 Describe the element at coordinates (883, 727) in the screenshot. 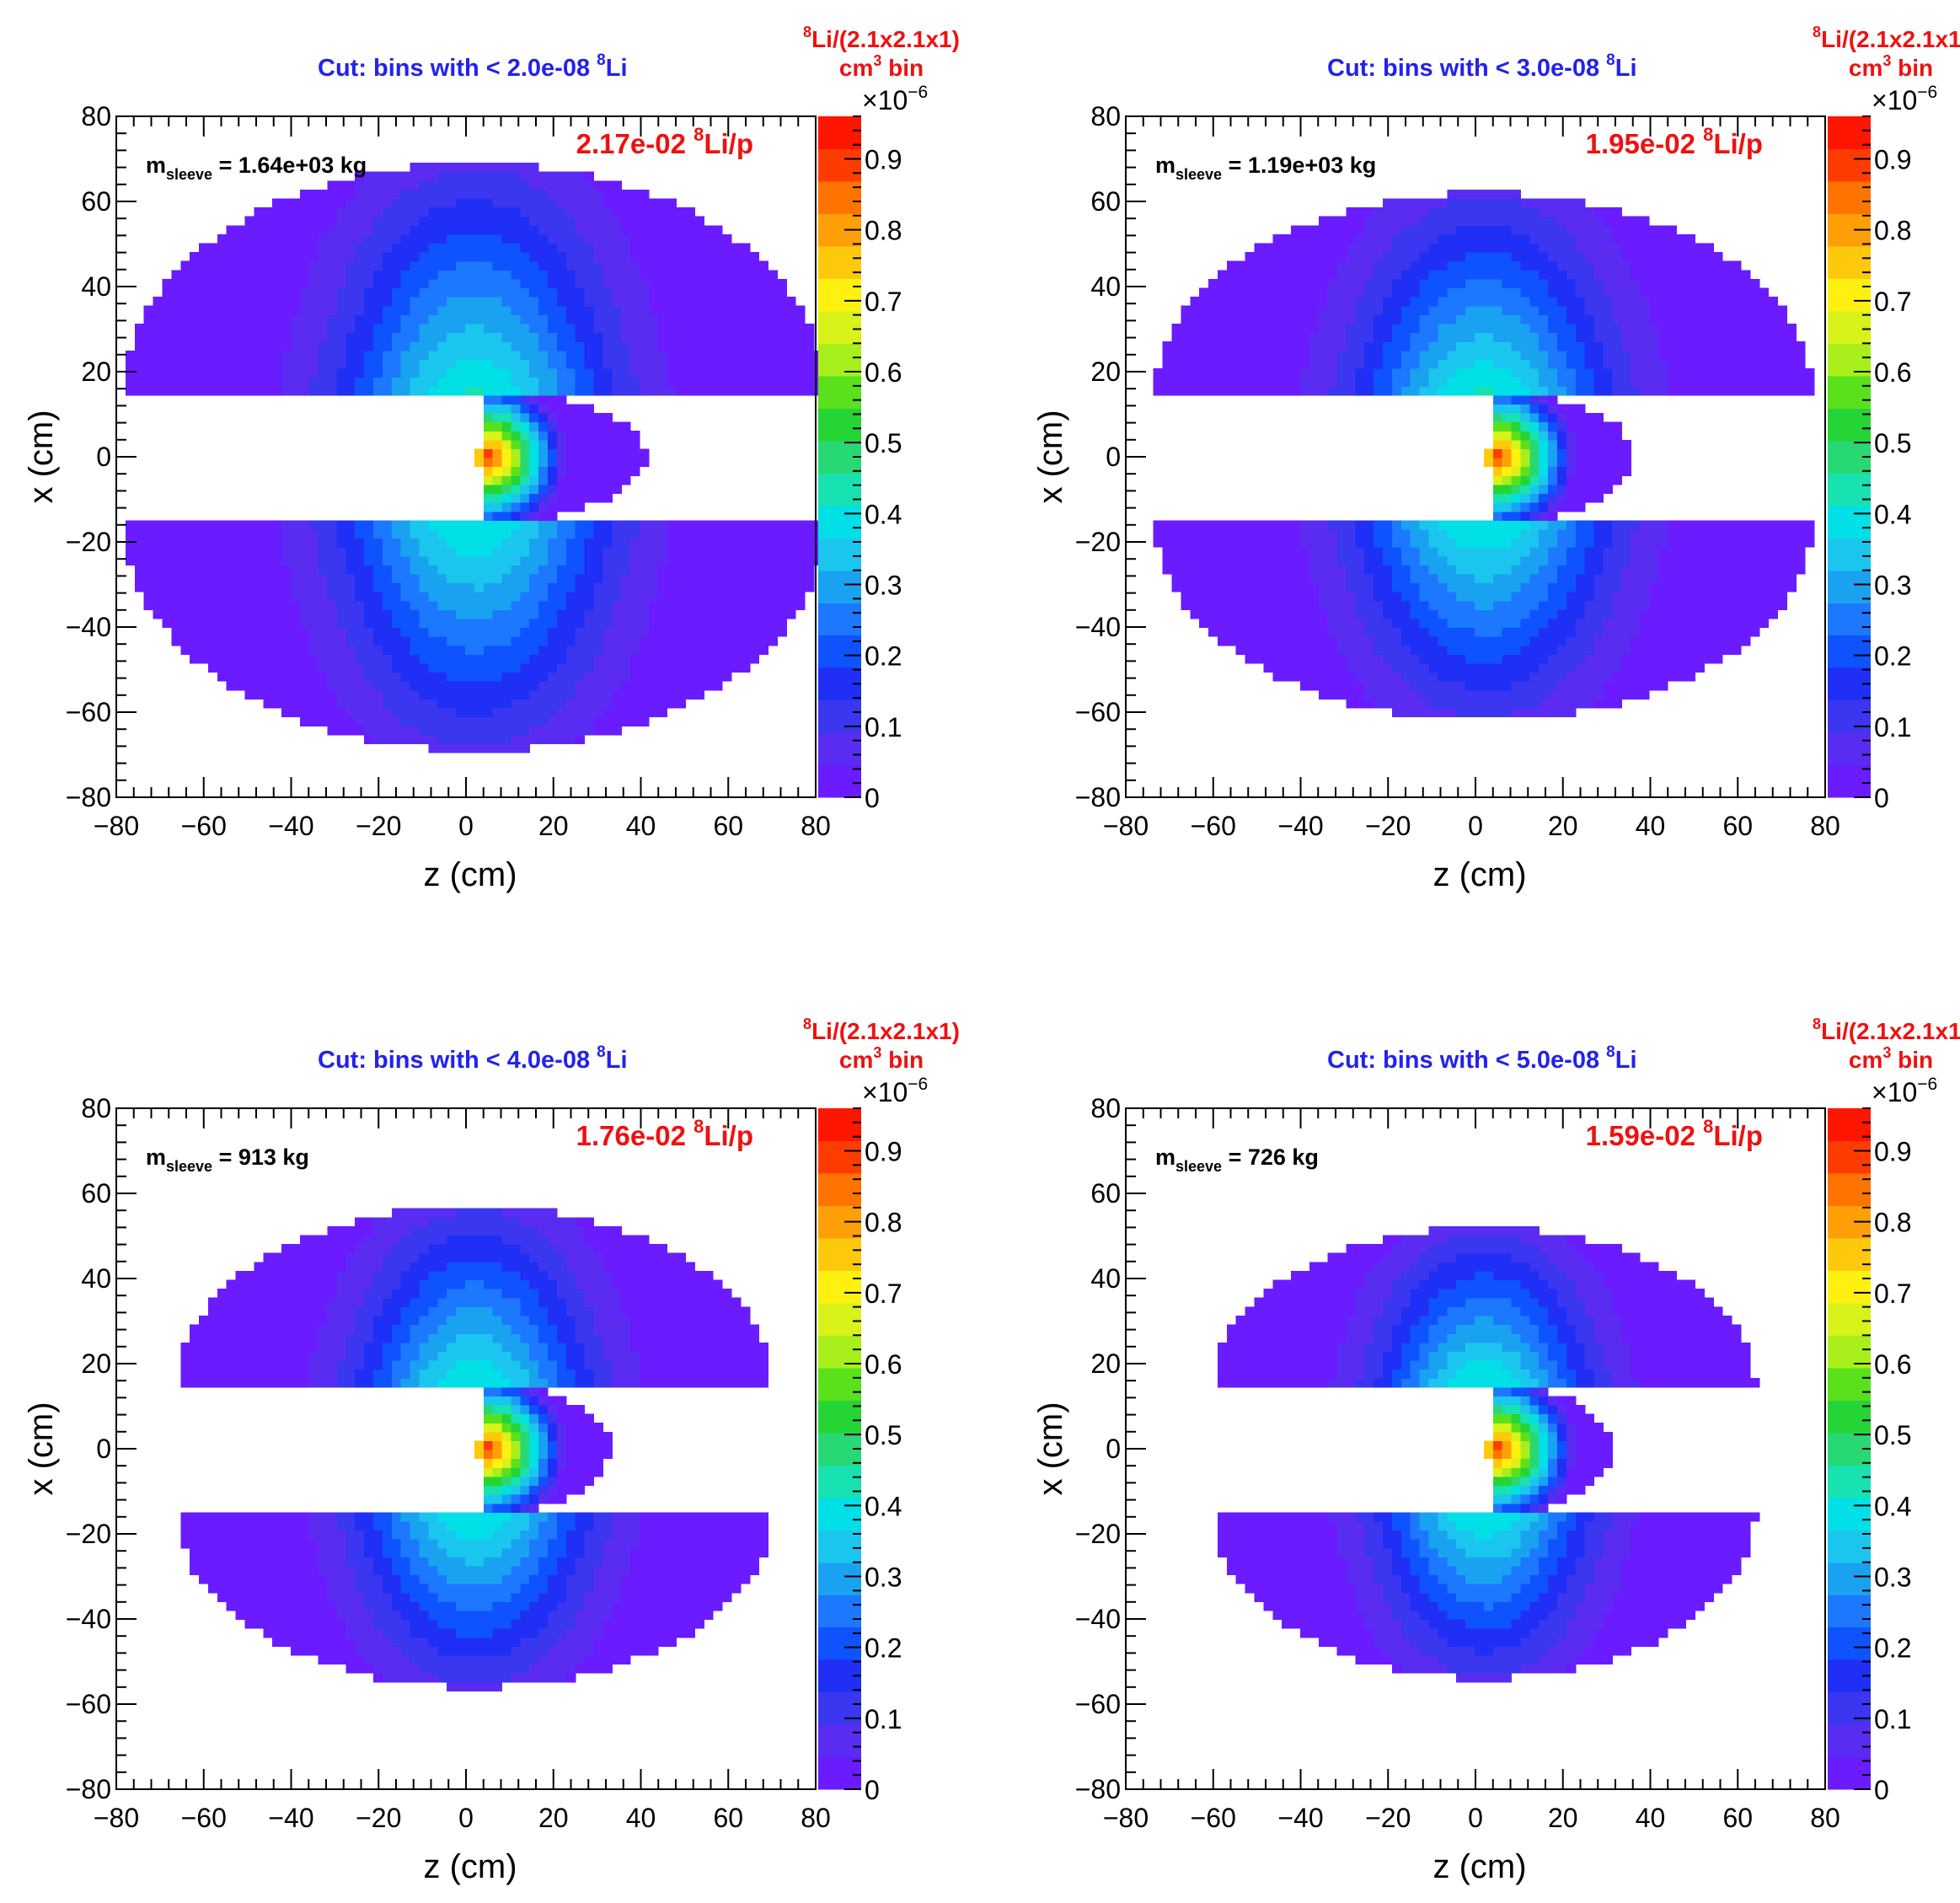

I see `colorbar-tick-label: 0.1` at that location.